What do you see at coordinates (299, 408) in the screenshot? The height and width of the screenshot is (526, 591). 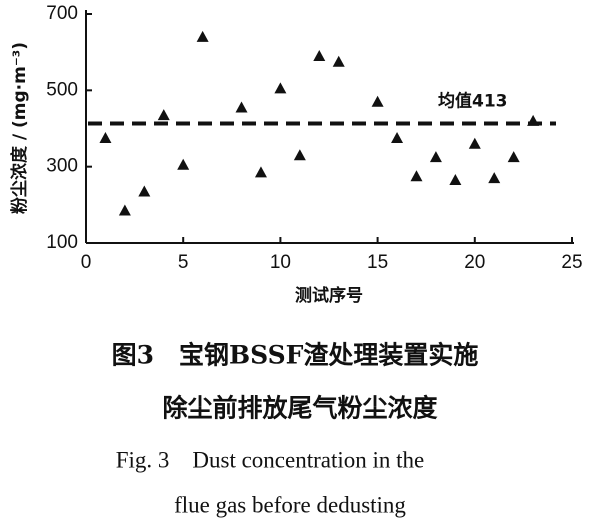 I see `caption: 除尘前排放尾气粉尘浓度` at bounding box center [299, 408].